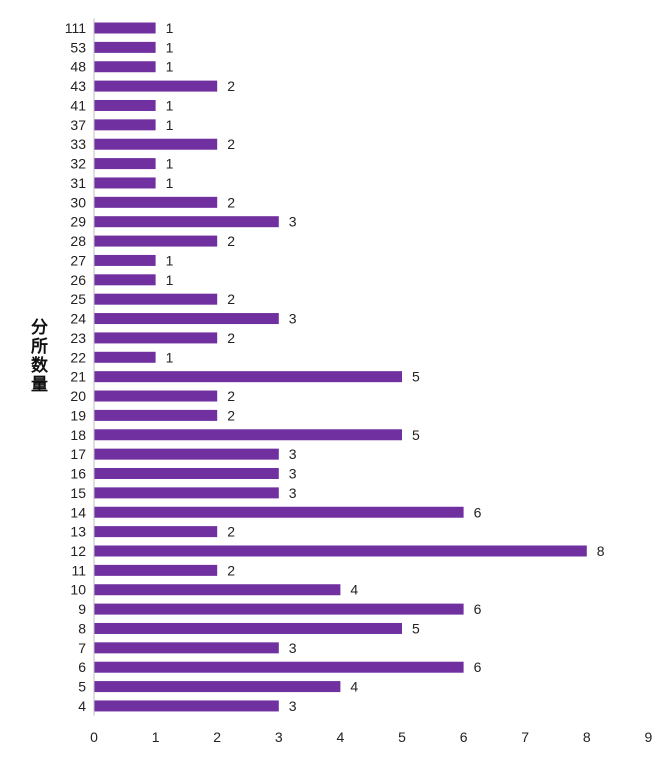 The height and width of the screenshot is (760, 667). What do you see at coordinates (170, 67) in the screenshot?
I see `data-label-48: 1` at bounding box center [170, 67].